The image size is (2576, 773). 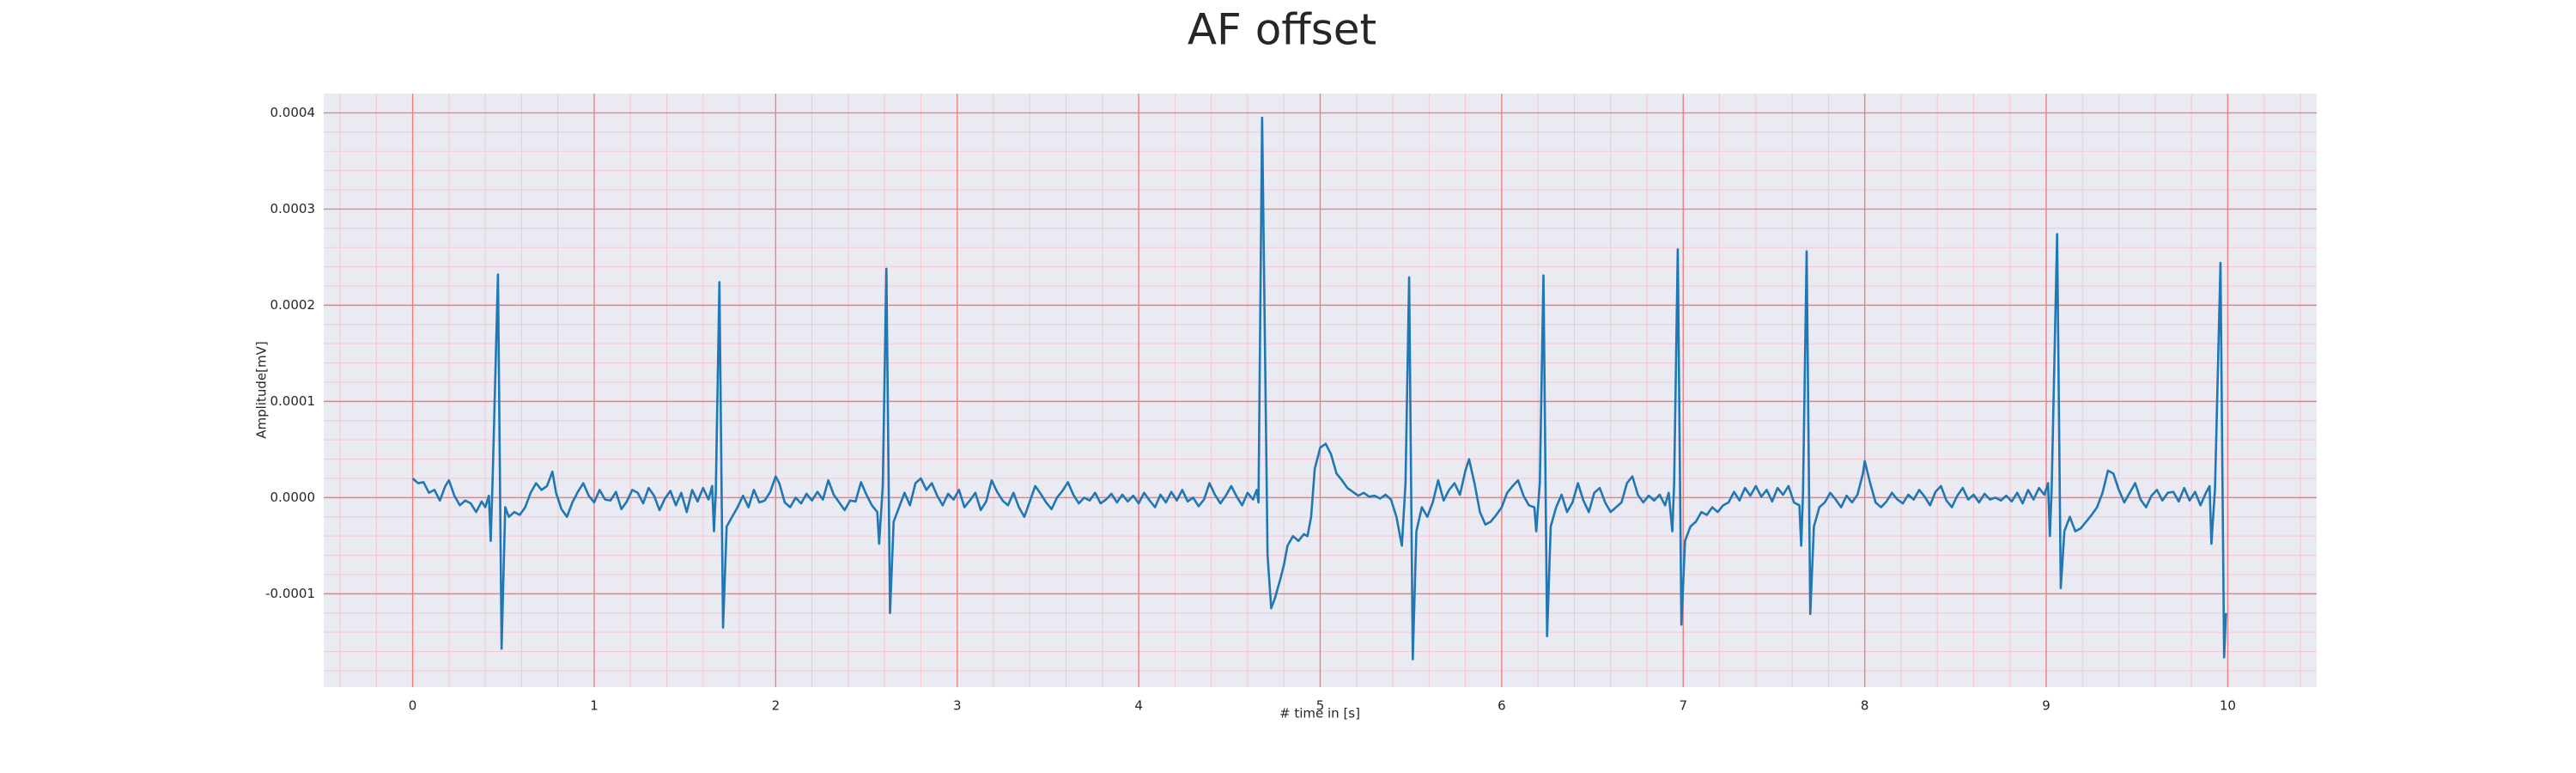 What do you see at coordinates (1320, 706) in the screenshot?
I see `x-tick-label: 5` at bounding box center [1320, 706].